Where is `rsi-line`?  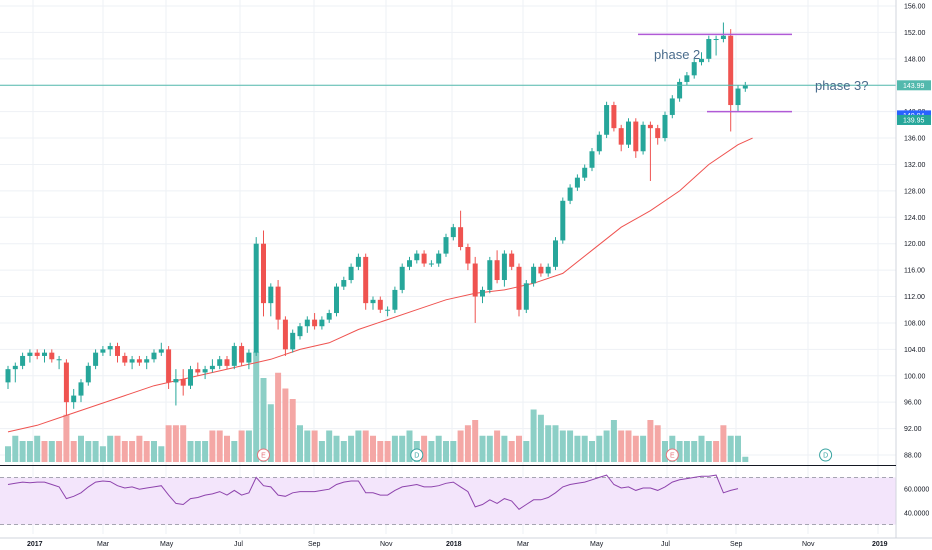
rsi-line is located at coordinates (373, 492).